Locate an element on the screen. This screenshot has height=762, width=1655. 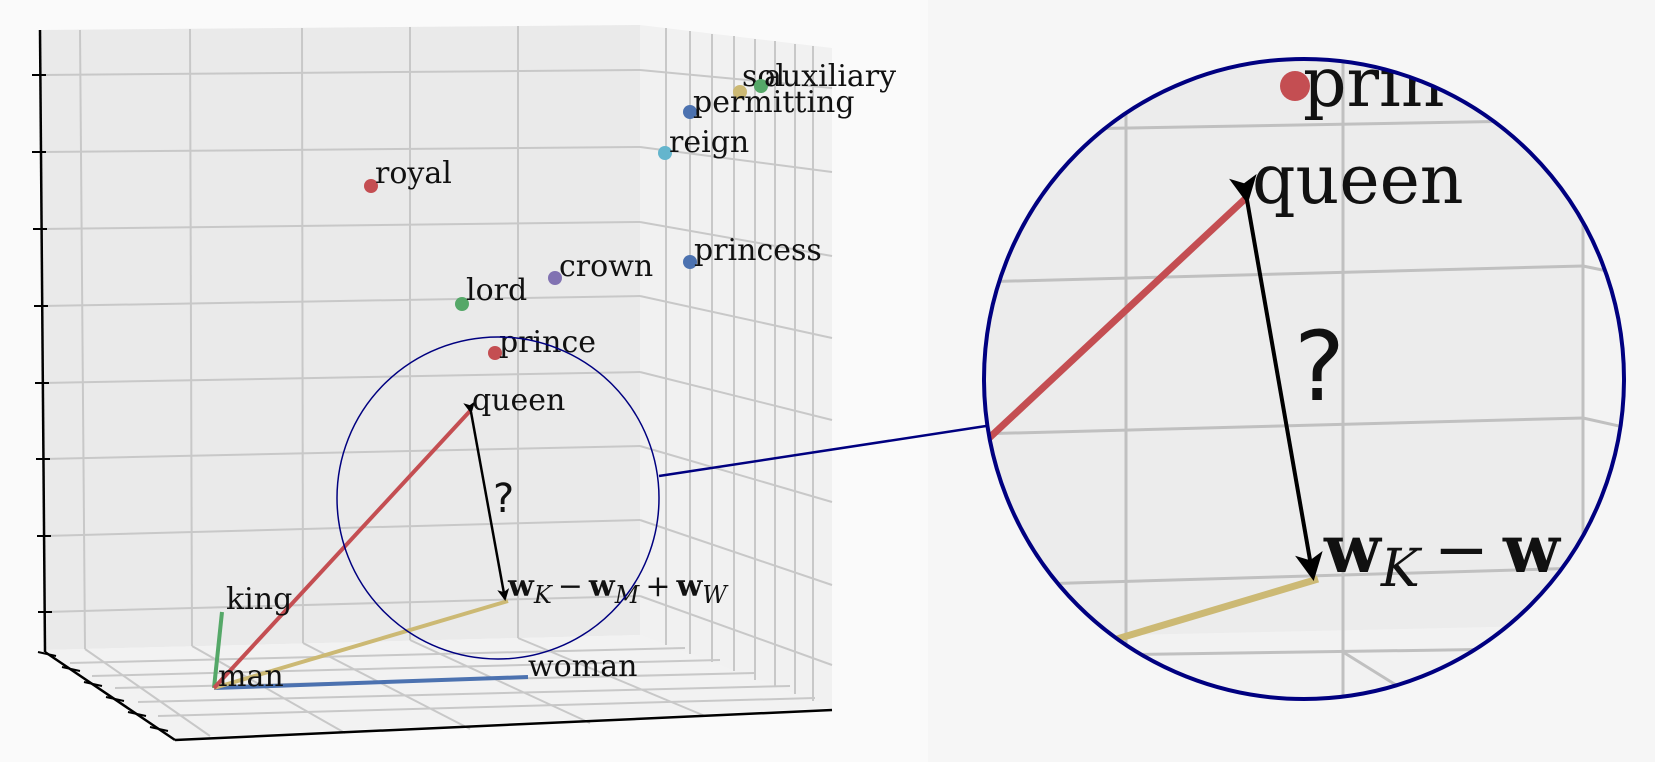
royal-label: royal is located at coordinates (413, 173).